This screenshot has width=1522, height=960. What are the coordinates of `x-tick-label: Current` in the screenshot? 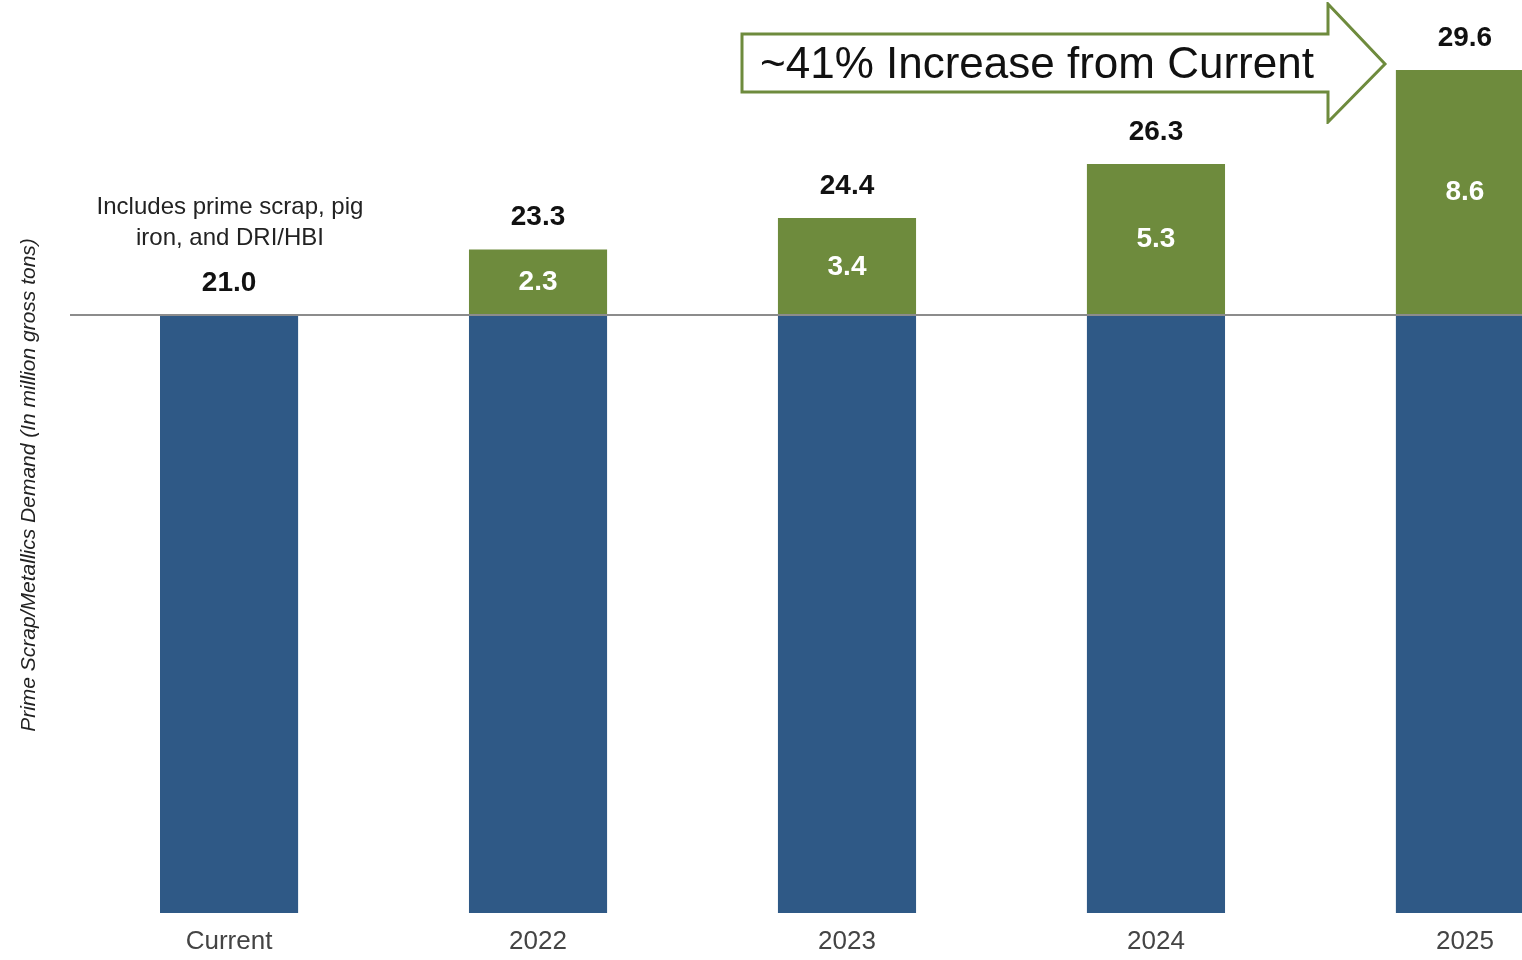 It's located at (229, 939).